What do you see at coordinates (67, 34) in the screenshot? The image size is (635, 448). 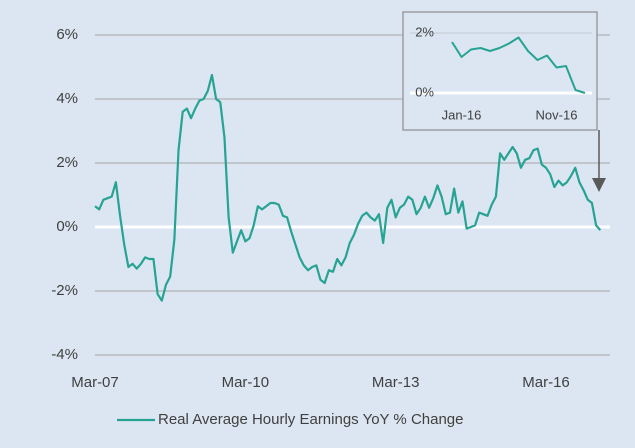 I see `y-tick-label: 6%` at bounding box center [67, 34].